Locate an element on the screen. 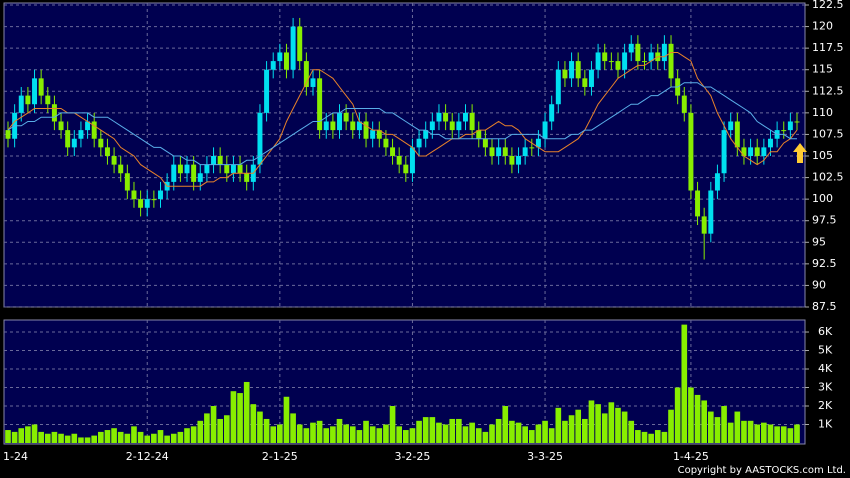  y-tick-label: 102.5 is located at coordinates (828, 177).